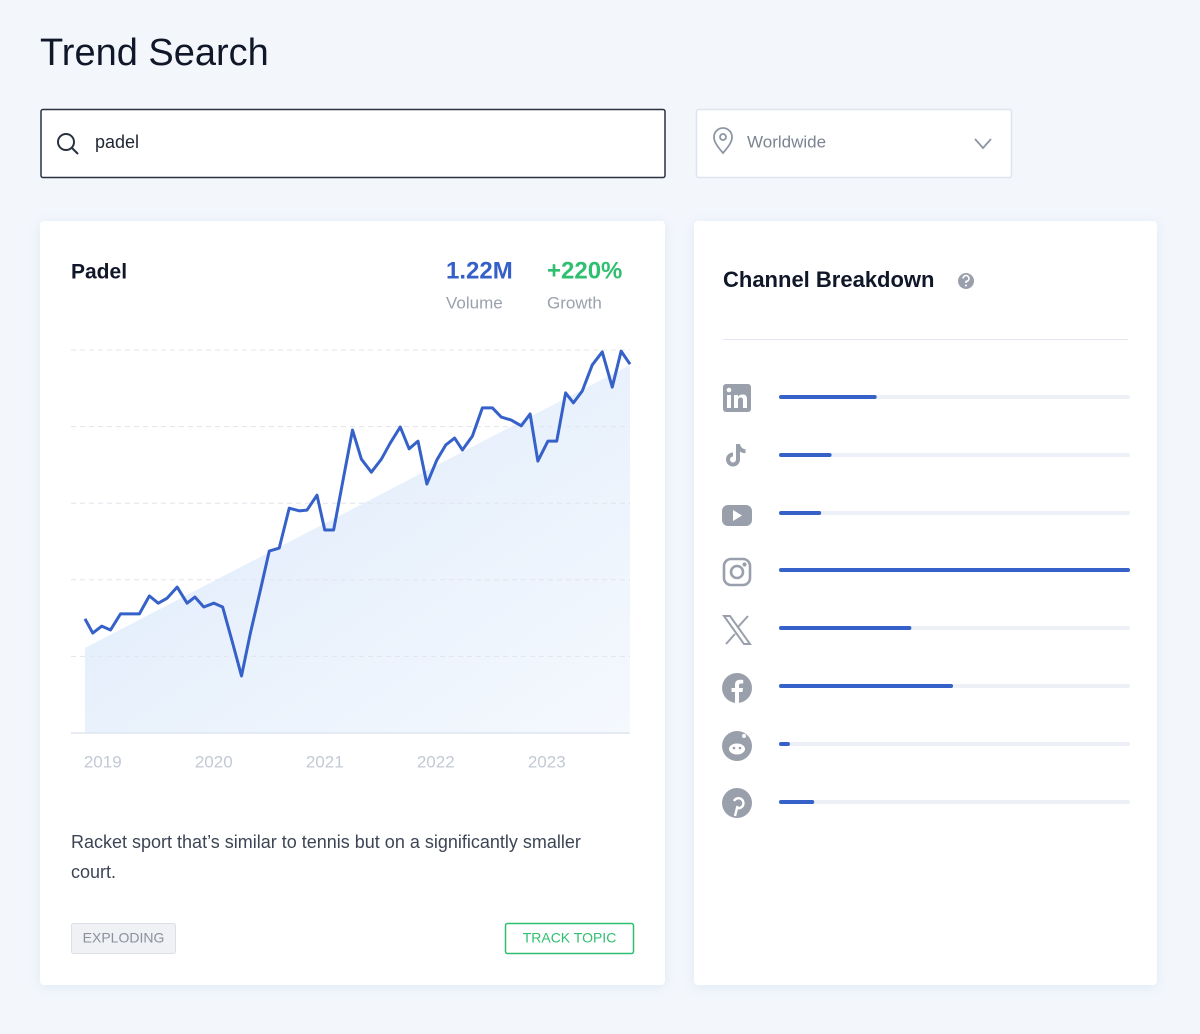  Describe the element at coordinates (214, 761) in the screenshot. I see `x-tick-label: 2020` at that location.